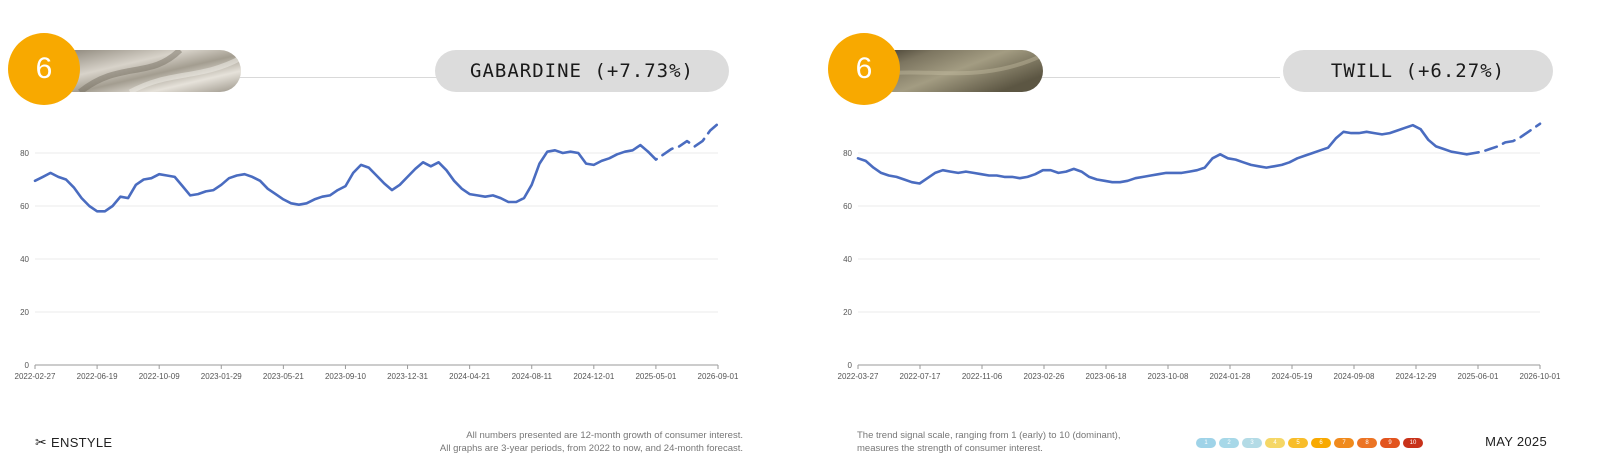  Describe the element at coordinates (1516, 441) in the screenshot. I see `report-date: MAY 2025` at that location.